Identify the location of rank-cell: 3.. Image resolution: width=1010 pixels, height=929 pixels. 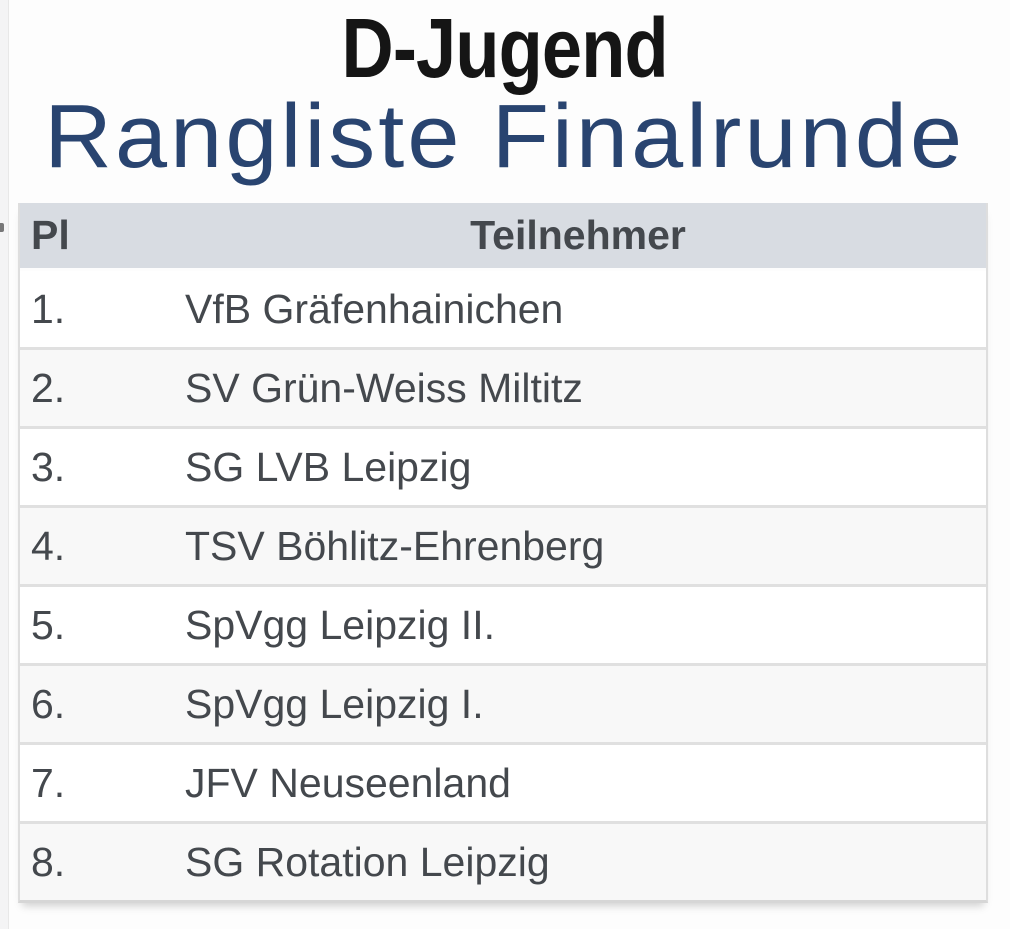
(48, 466).